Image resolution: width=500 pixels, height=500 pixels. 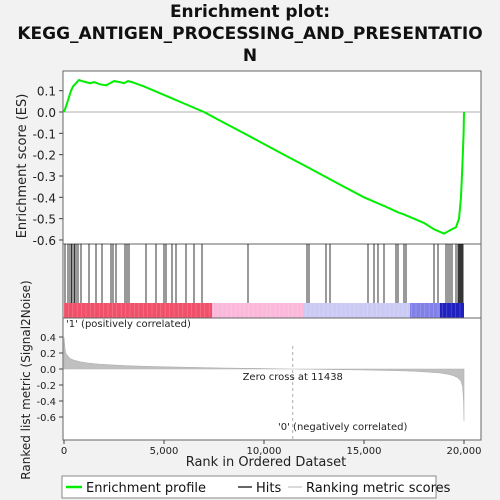 What do you see at coordinates (22, 166) in the screenshot?
I see `es-y-axis-label: Enrichment score (ES)` at bounding box center [22, 166].